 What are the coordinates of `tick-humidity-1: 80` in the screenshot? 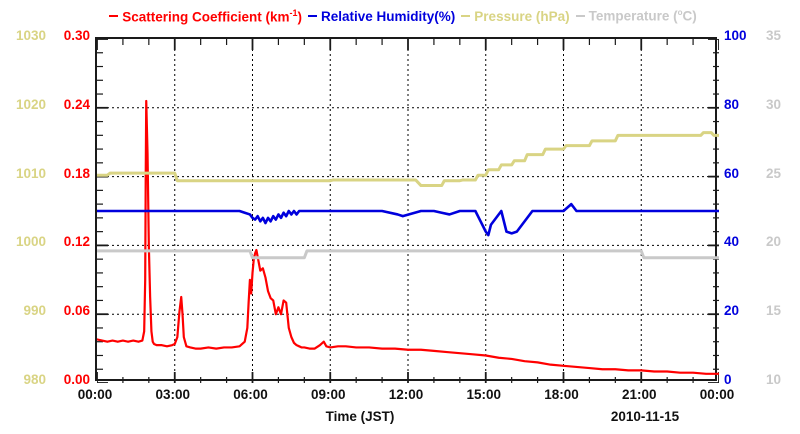 It's located at (732, 104).